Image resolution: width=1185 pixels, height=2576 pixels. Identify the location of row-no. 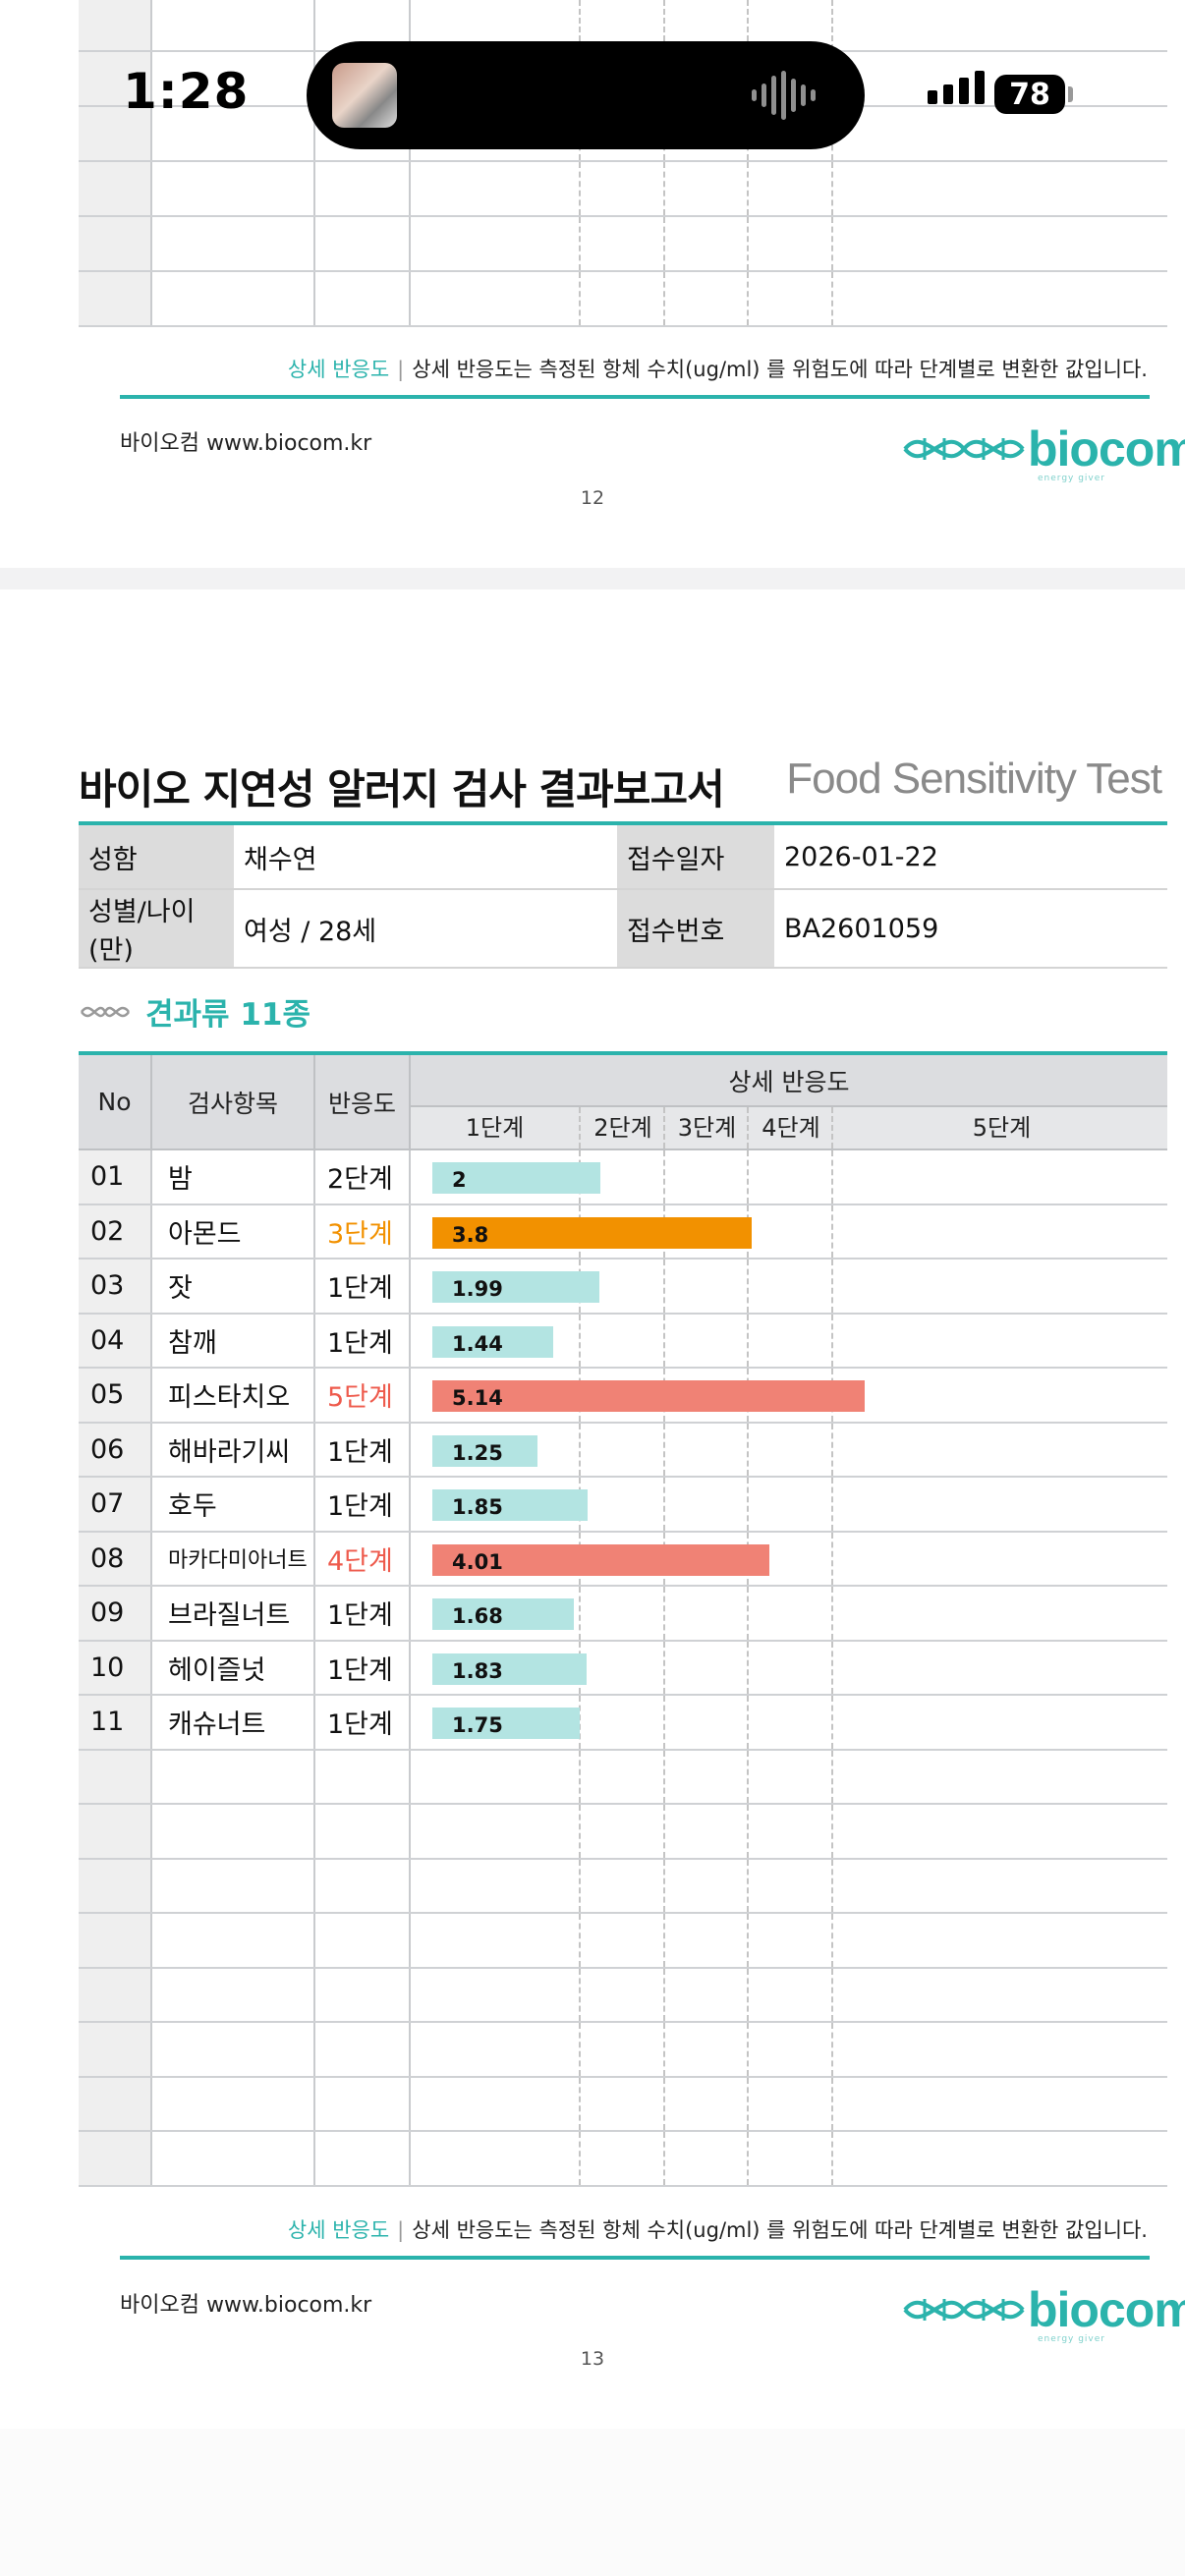
(116, 2159).